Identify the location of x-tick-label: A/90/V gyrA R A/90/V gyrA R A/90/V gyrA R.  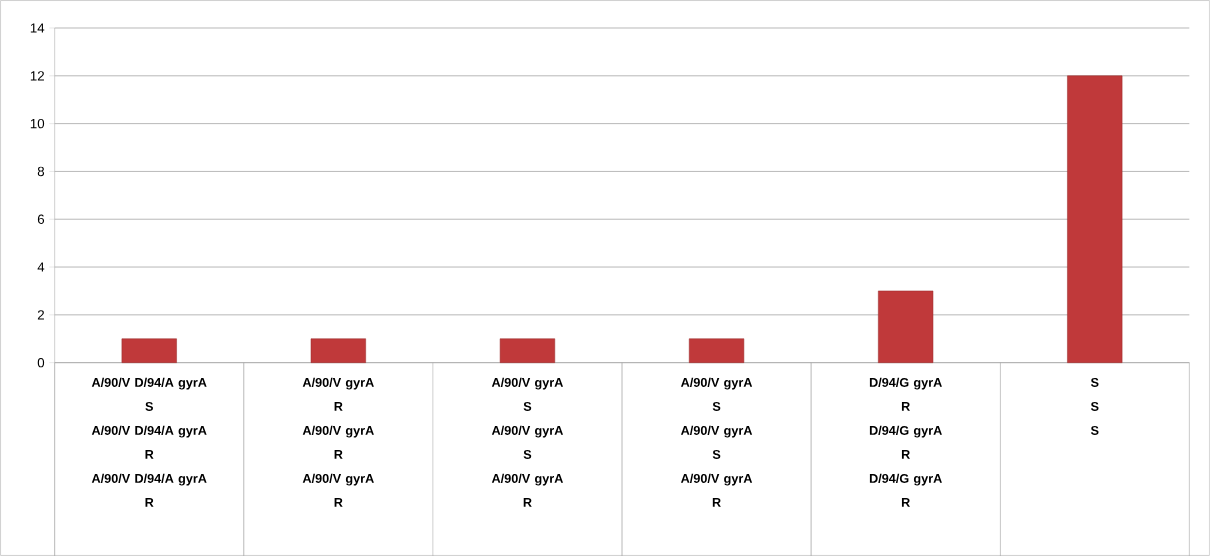
(338, 442).